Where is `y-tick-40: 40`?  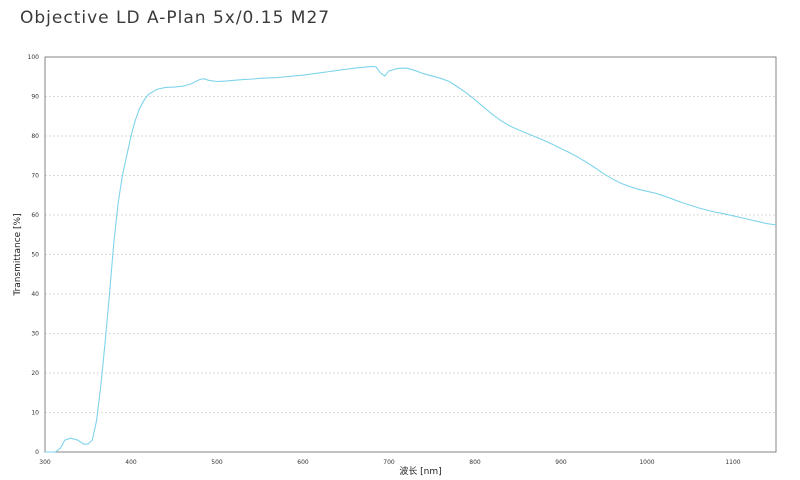 y-tick-40: 40 is located at coordinates (35, 294).